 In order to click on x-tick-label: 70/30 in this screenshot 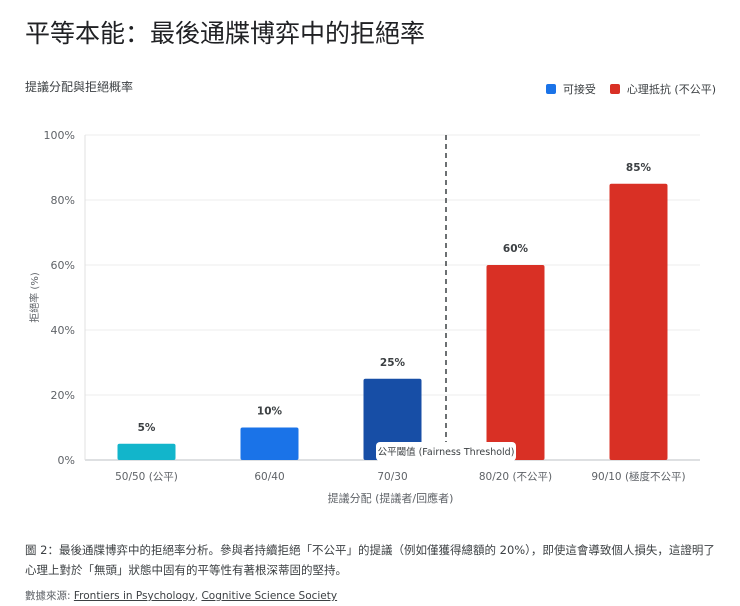, I will do `click(392, 477)`.